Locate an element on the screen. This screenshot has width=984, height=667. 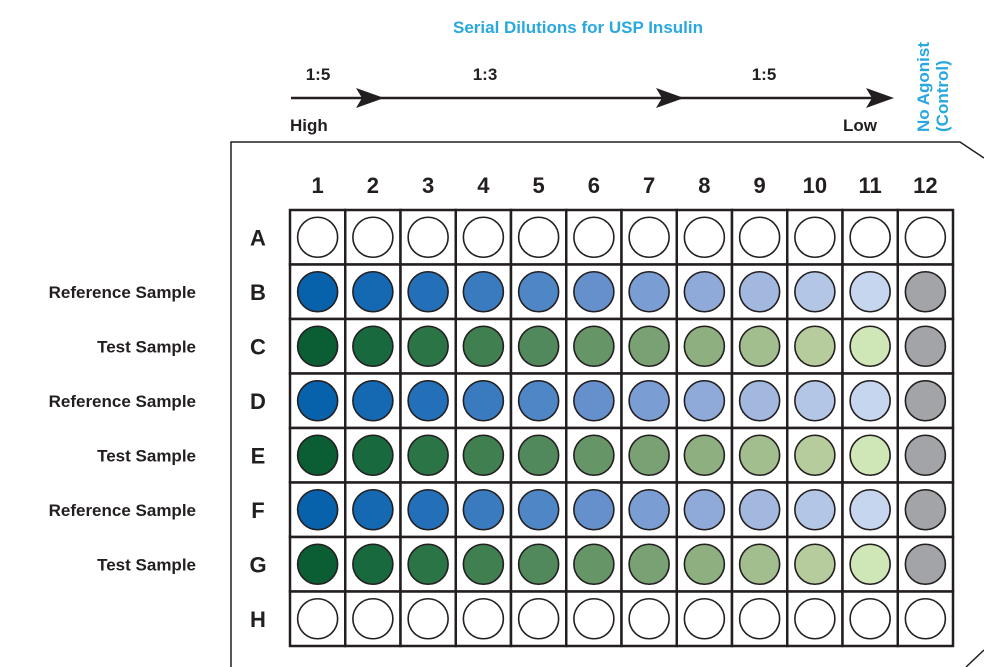
dilution-arrow is located at coordinates (592, 98).